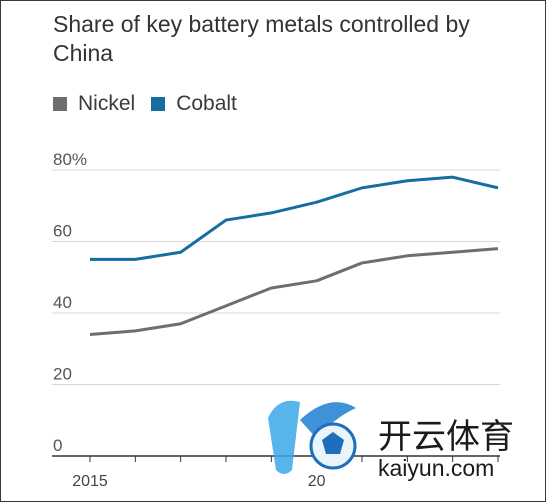 The image size is (546, 502). What do you see at coordinates (62, 231) in the screenshot?
I see `y-tick-label: 60` at bounding box center [62, 231].